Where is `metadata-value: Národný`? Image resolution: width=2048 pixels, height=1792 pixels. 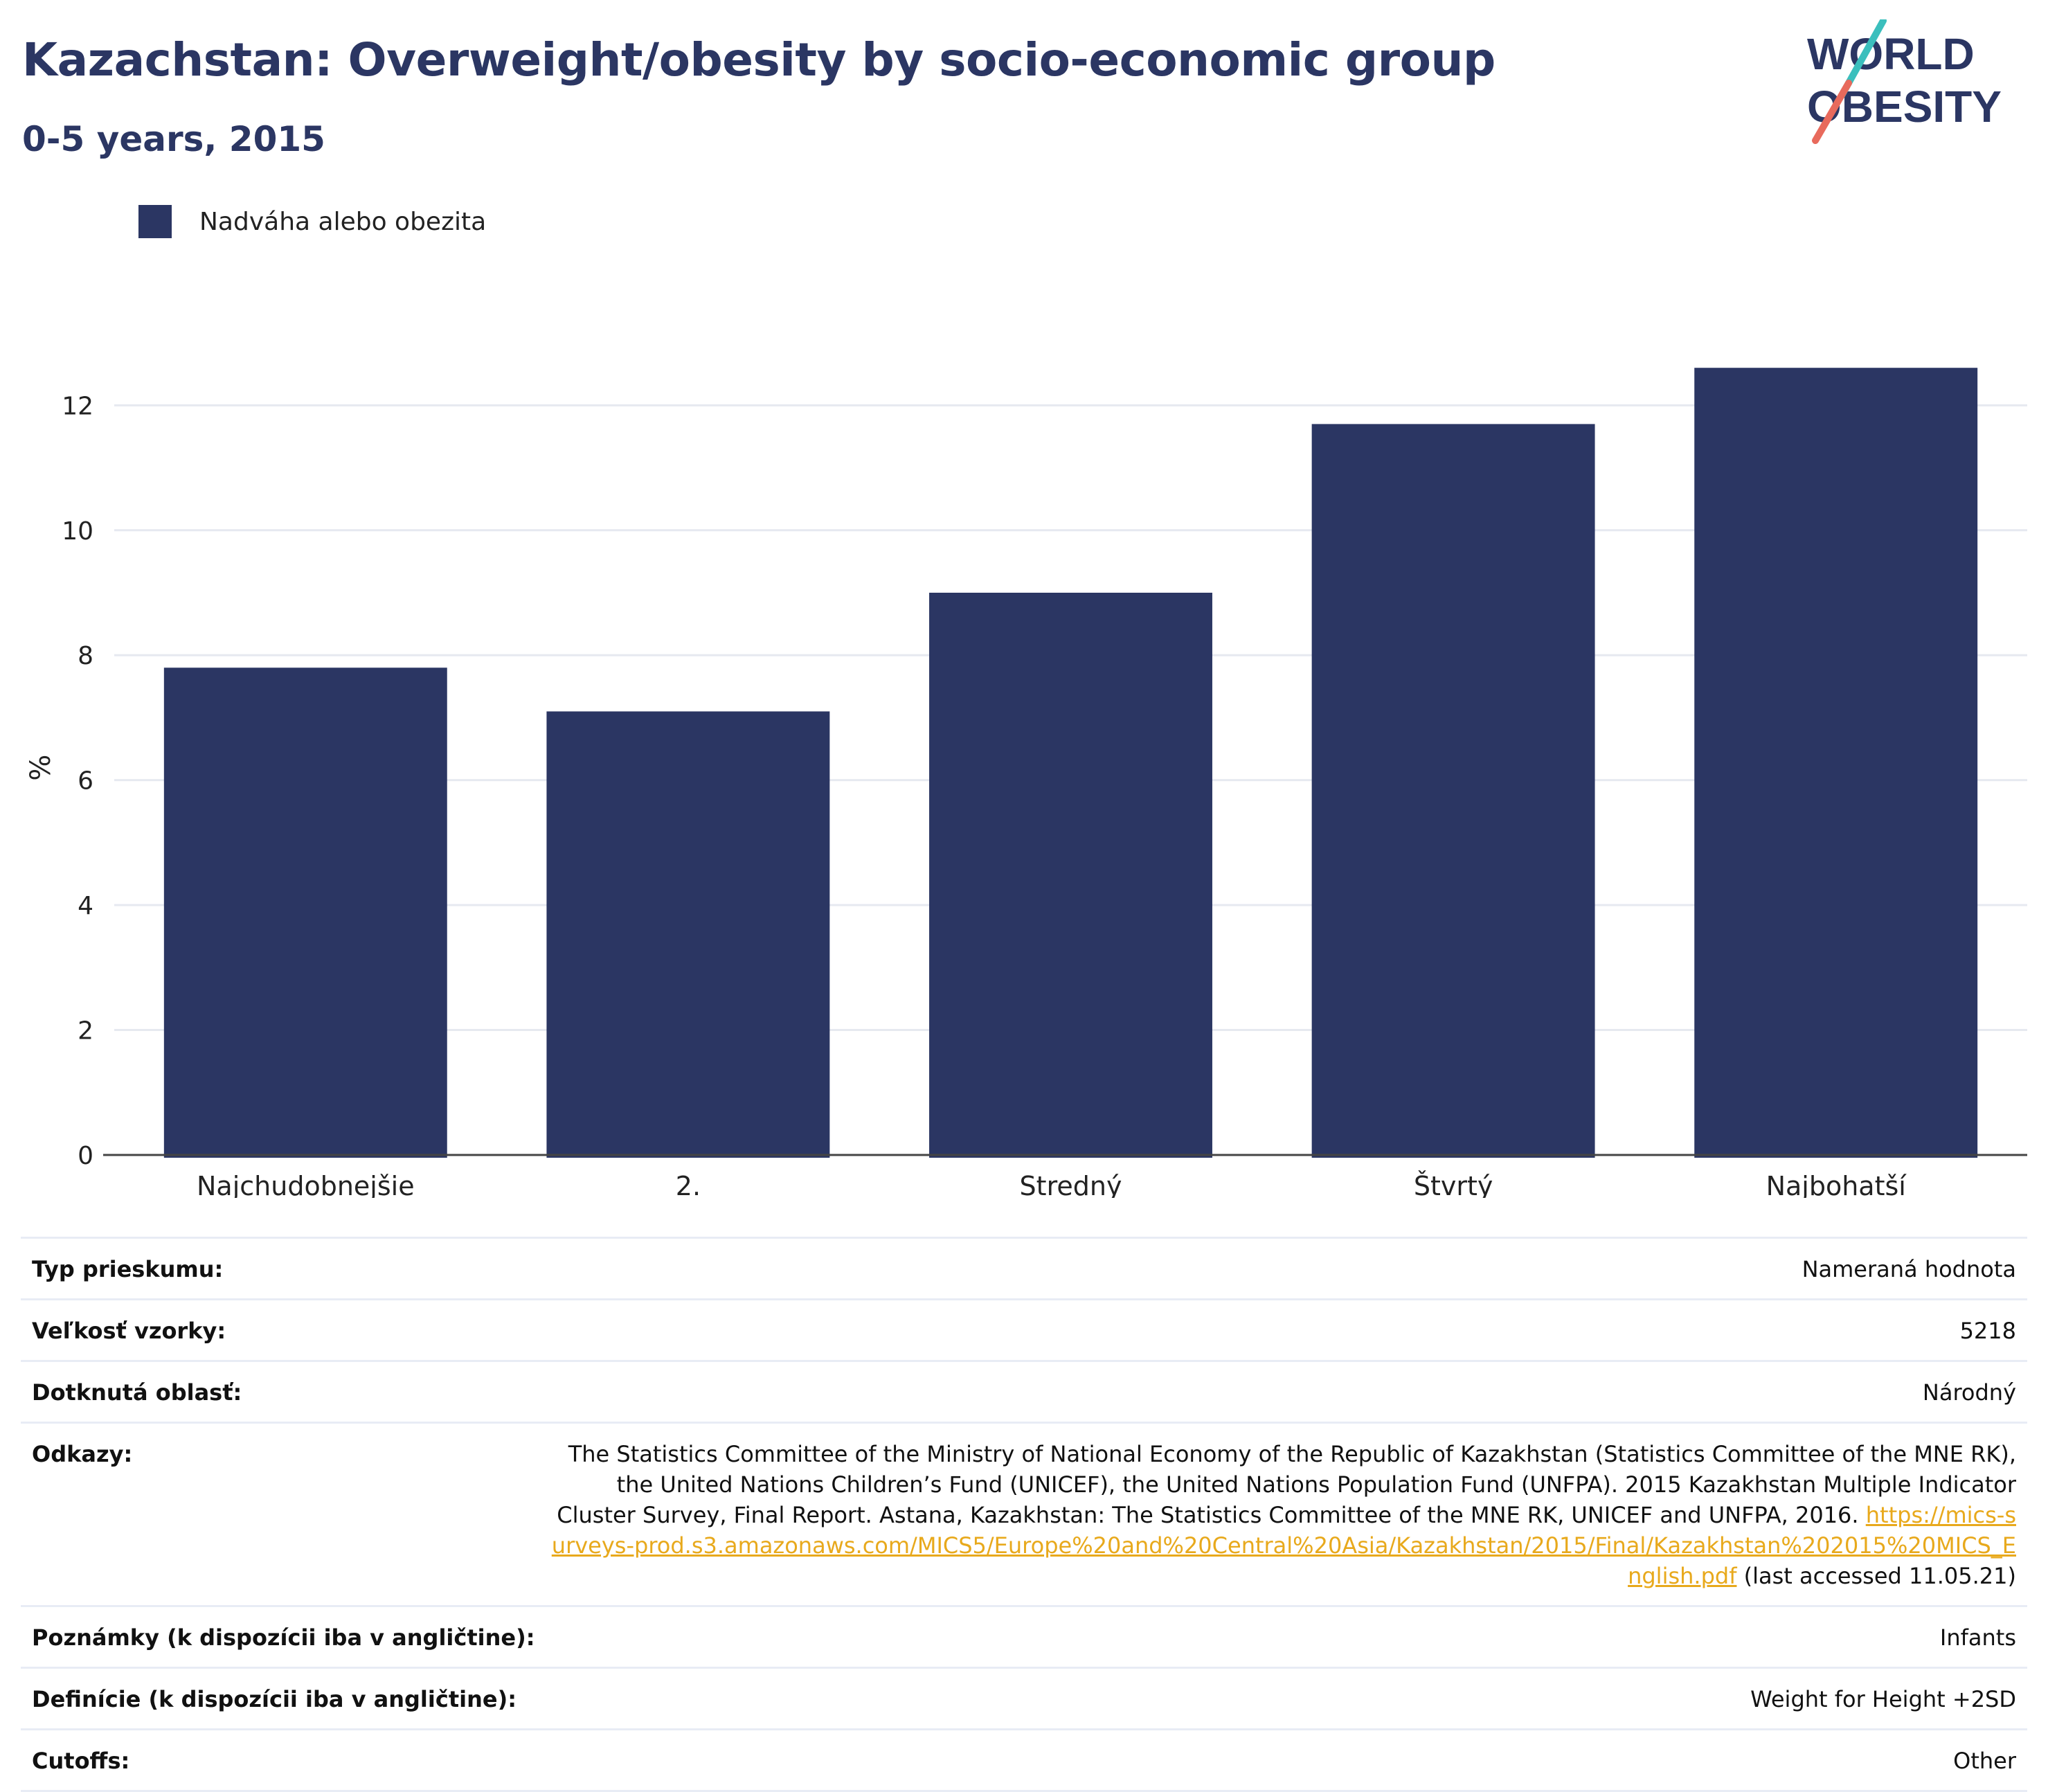
metadata-value: Národný is located at coordinates (1969, 1392).